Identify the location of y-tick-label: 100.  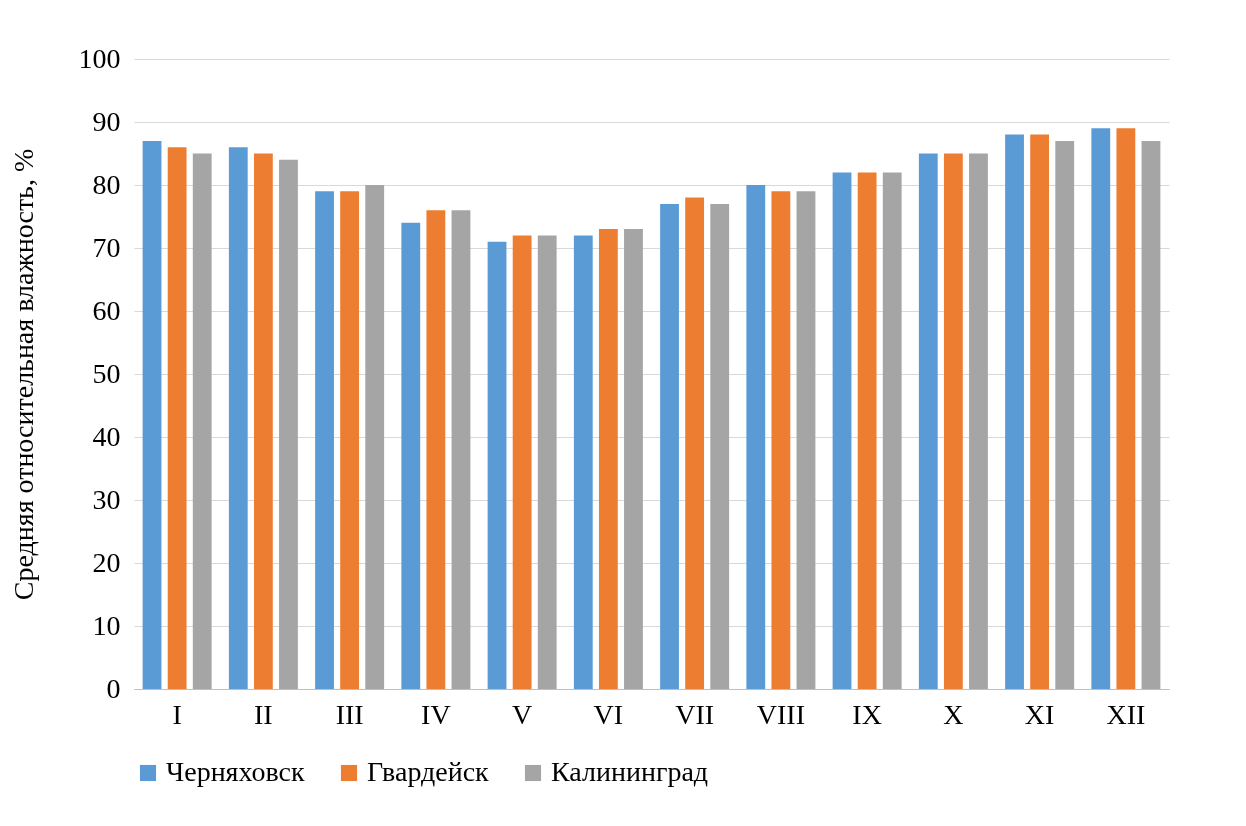
(99, 58).